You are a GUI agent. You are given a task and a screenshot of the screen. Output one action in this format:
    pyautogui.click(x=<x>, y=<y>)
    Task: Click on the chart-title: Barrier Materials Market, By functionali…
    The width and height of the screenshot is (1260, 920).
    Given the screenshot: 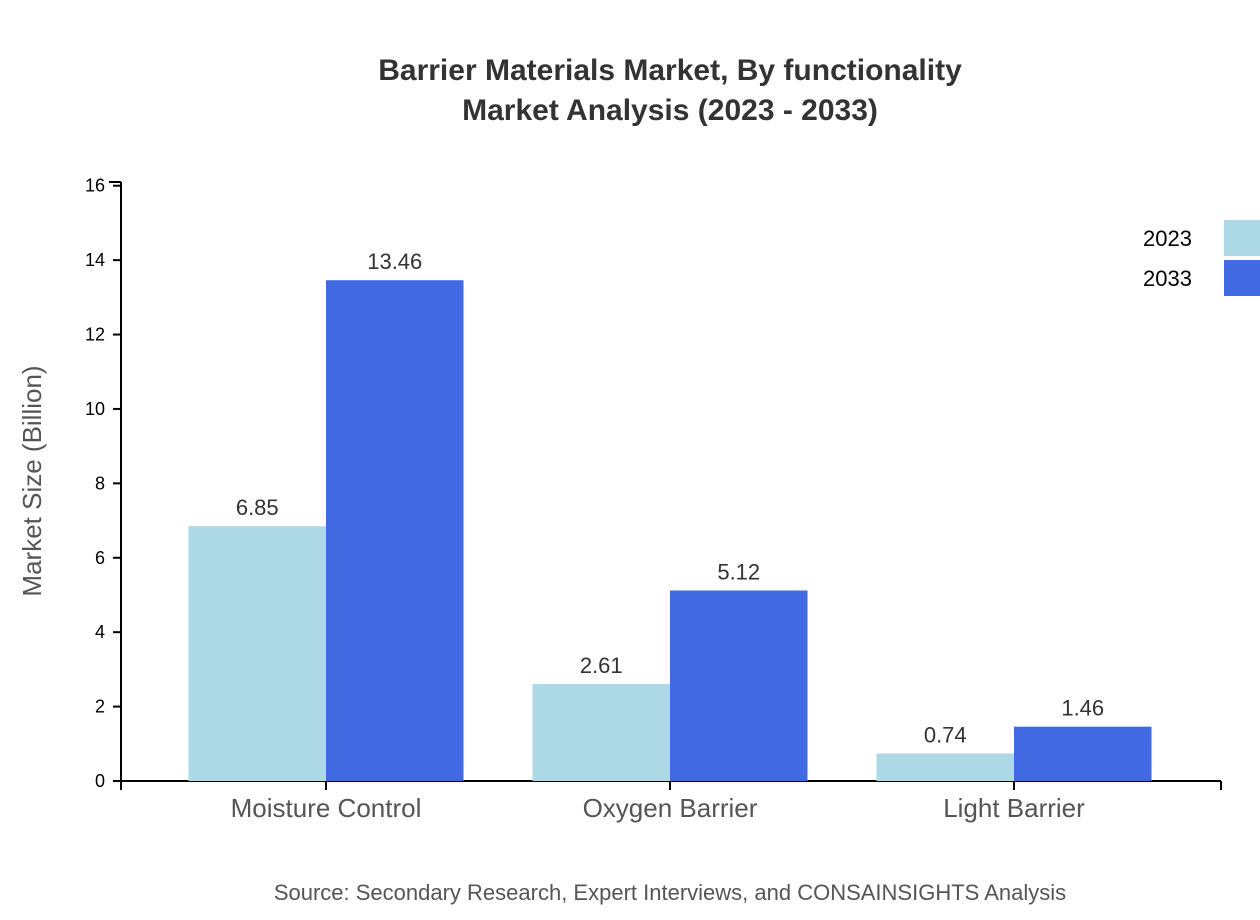 What is the action you would take?
    pyautogui.click(x=670, y=70)
    